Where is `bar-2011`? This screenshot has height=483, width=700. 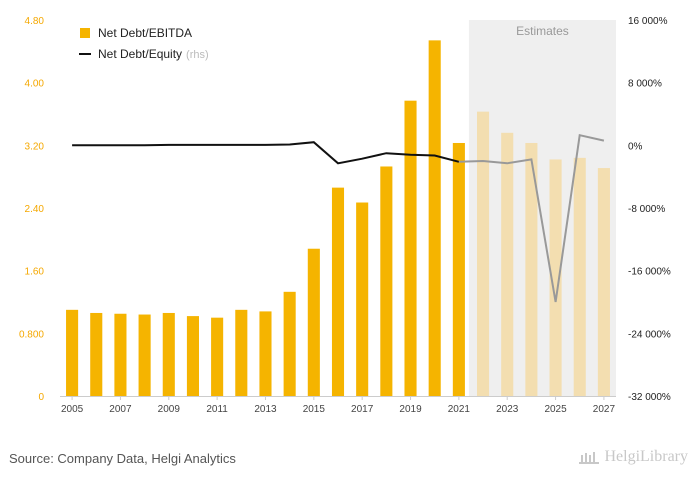 bar-2011 is located at coordinates (217, 356).